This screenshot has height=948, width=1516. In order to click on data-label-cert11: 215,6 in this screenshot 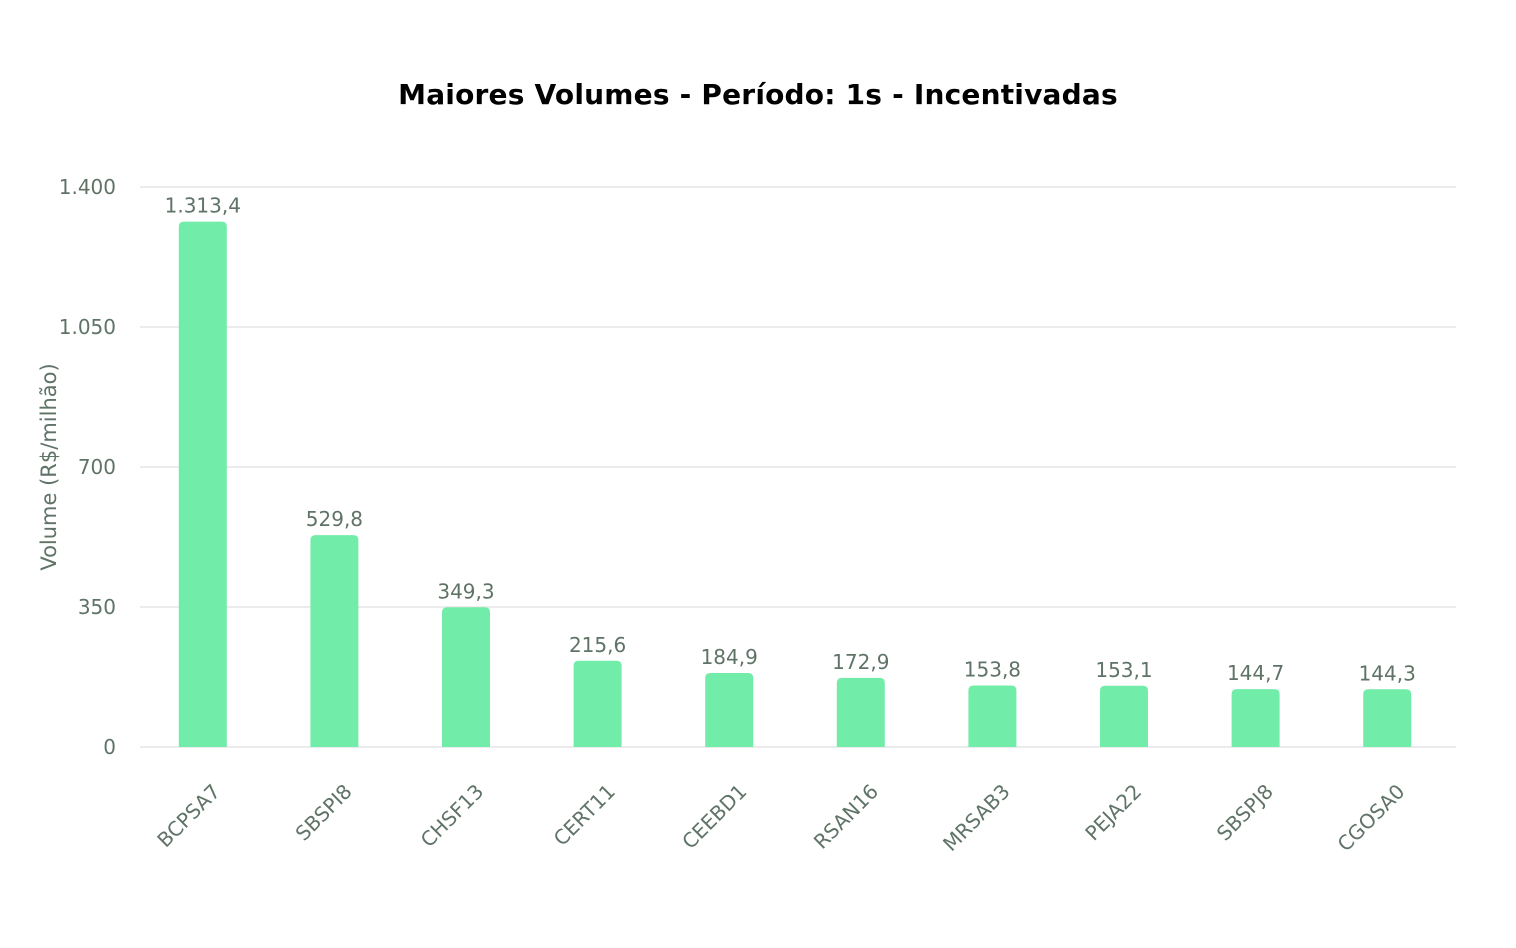, I will do `click(597, 645)`.